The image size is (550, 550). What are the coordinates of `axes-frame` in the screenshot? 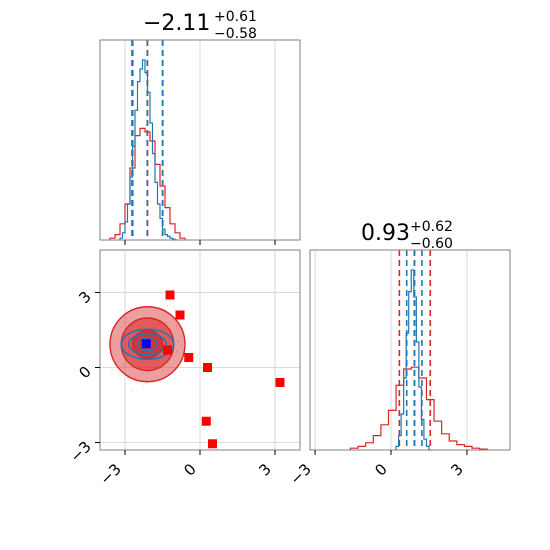 It's located at (410, 350).